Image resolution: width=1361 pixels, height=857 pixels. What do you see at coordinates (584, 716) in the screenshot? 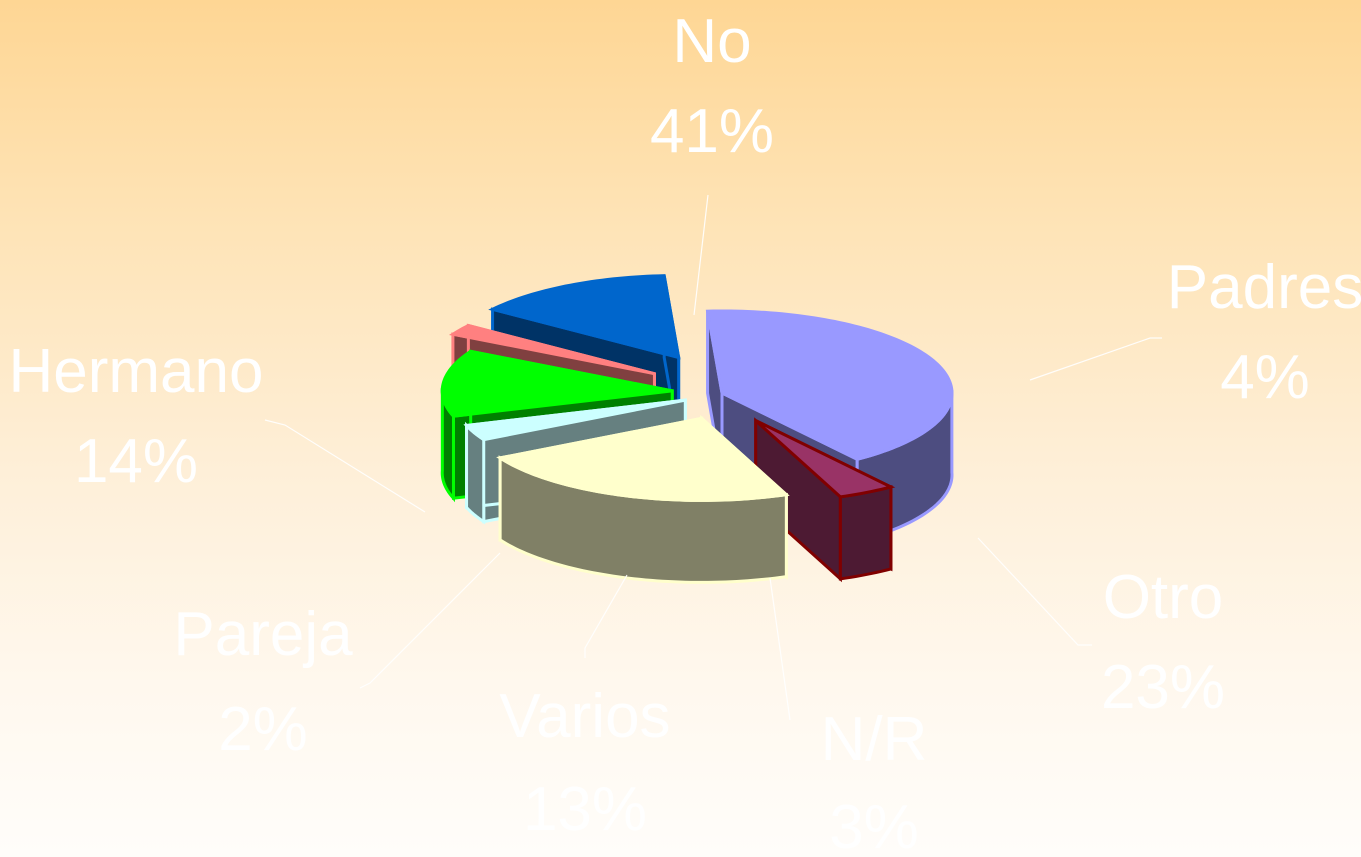
I see `slice-label-varios: Varios` at bounding box center [584, 716].